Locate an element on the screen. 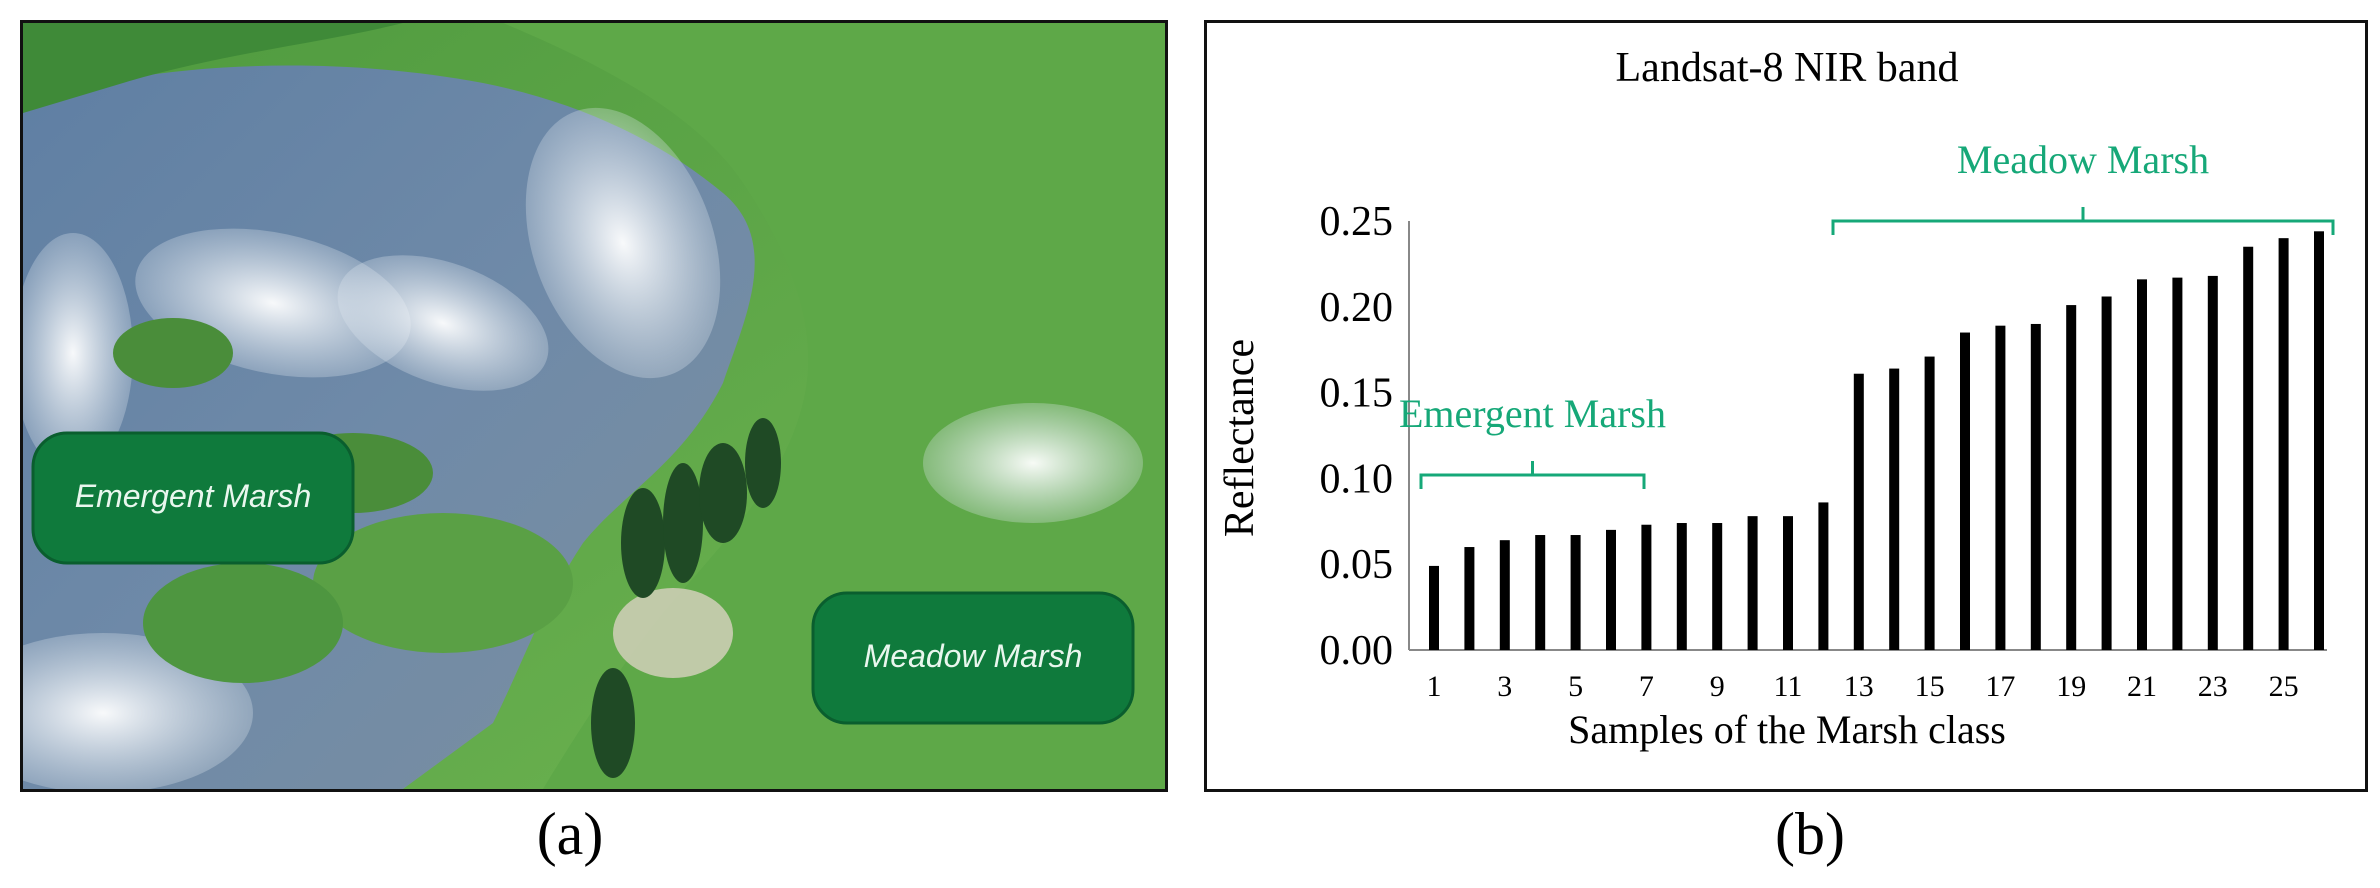  y-axis-title: Reflectance is located at coordinates (1240, 438).